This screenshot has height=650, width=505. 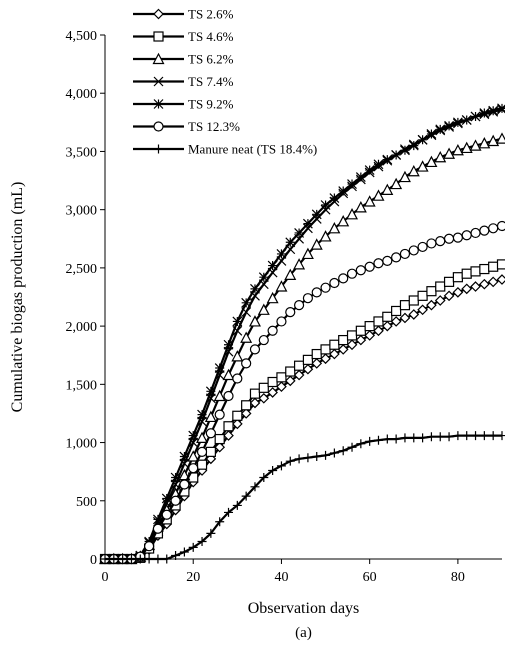 What do you see at coordinates (183, 59) in the screenshot?
I see `legend-entry: TS 6.2%` at bounding box center [183, 59].